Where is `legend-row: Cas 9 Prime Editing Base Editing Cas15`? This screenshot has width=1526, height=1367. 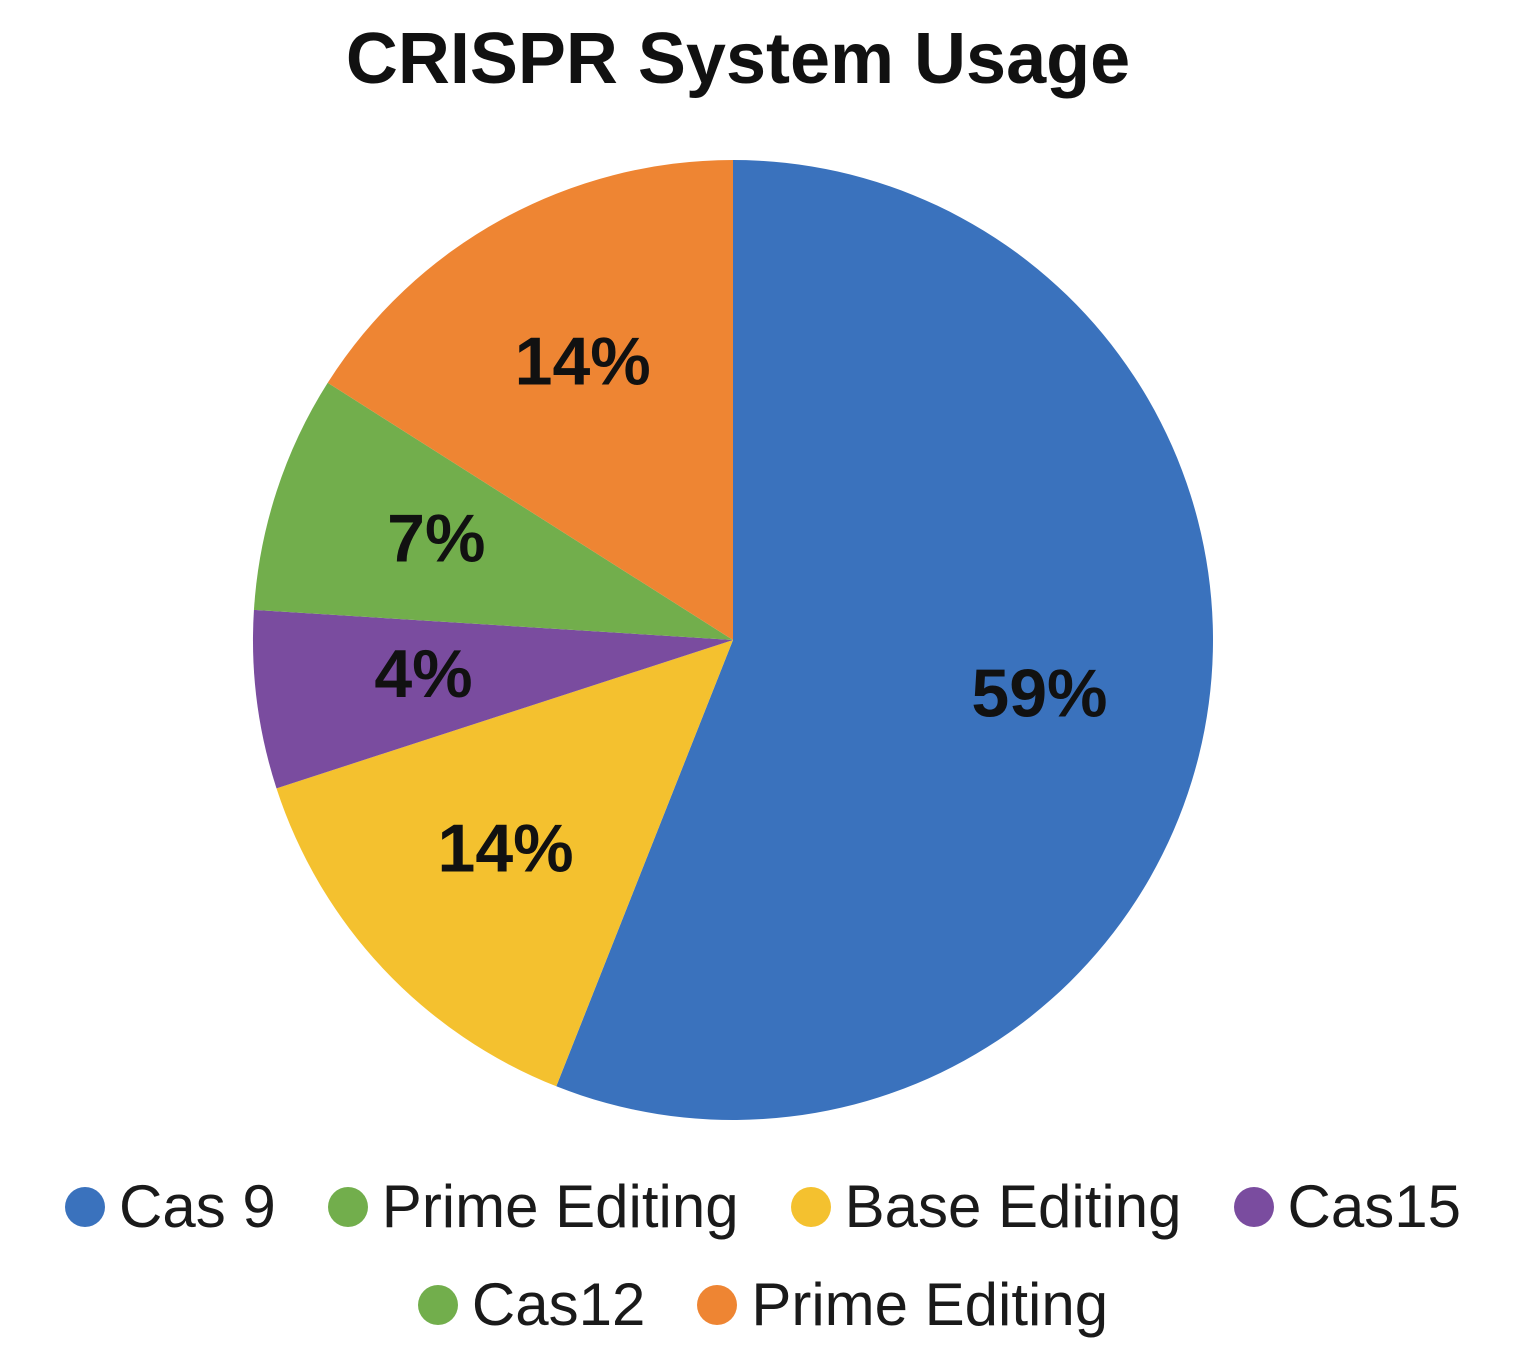
legend-row: Cas 9 Prime Editing Base Editing Cas15 is located at coordinates (763, 1206).